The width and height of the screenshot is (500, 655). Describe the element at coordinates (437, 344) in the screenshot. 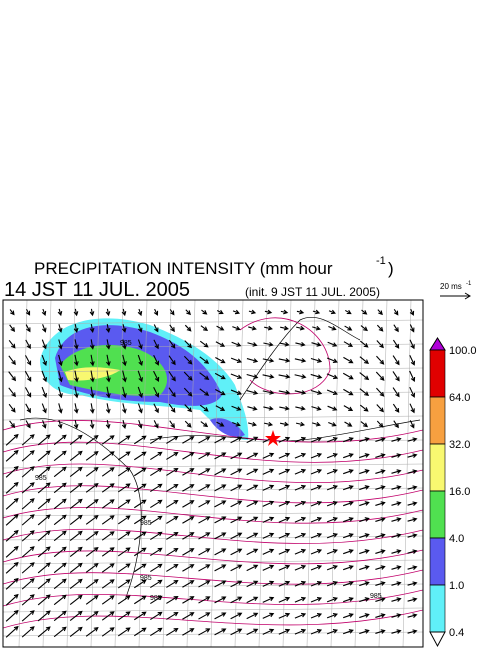

I see `colorbar-over` at that location.